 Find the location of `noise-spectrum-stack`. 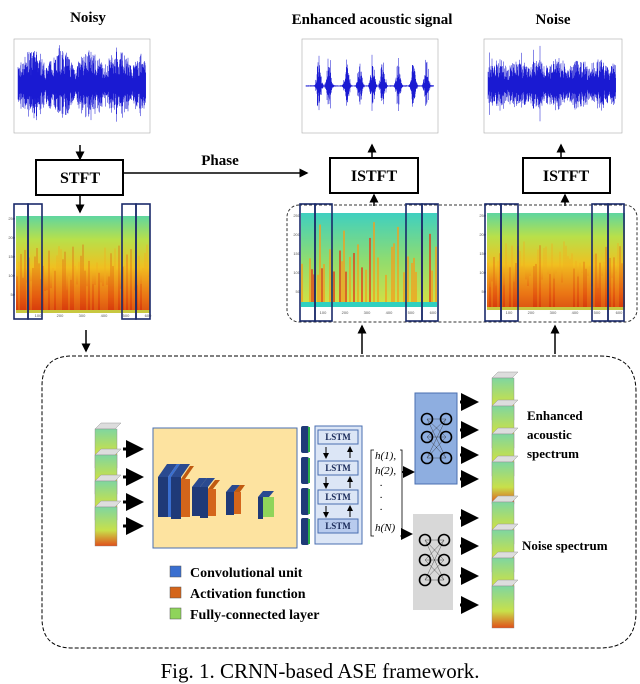

noise-spectrum-stack is located at coordinates (505, 562).